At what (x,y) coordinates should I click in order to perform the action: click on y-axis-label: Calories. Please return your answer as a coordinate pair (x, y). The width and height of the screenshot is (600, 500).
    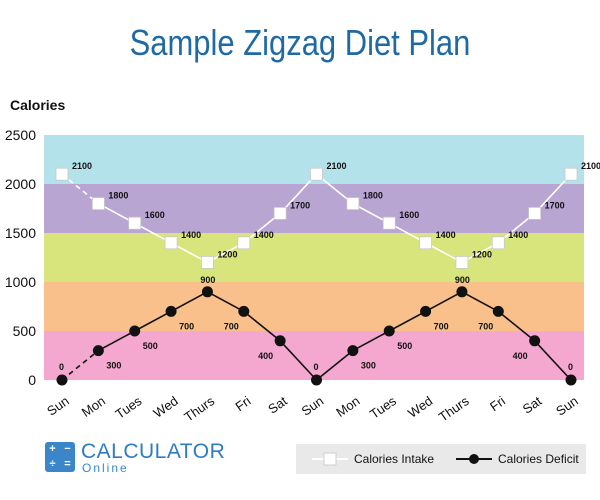
    Looking at the image, I should click on (38, 105).